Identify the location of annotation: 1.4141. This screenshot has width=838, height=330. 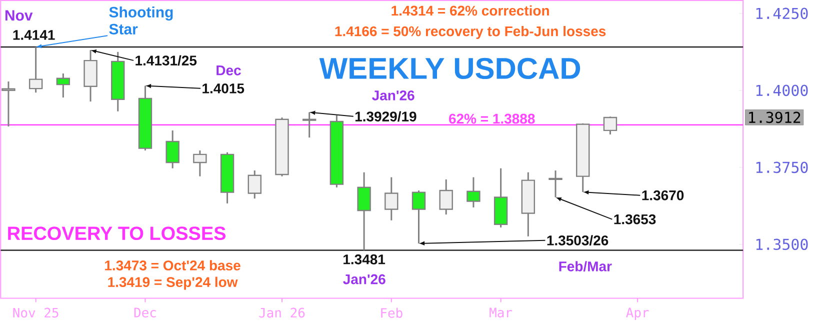
(34, 35).